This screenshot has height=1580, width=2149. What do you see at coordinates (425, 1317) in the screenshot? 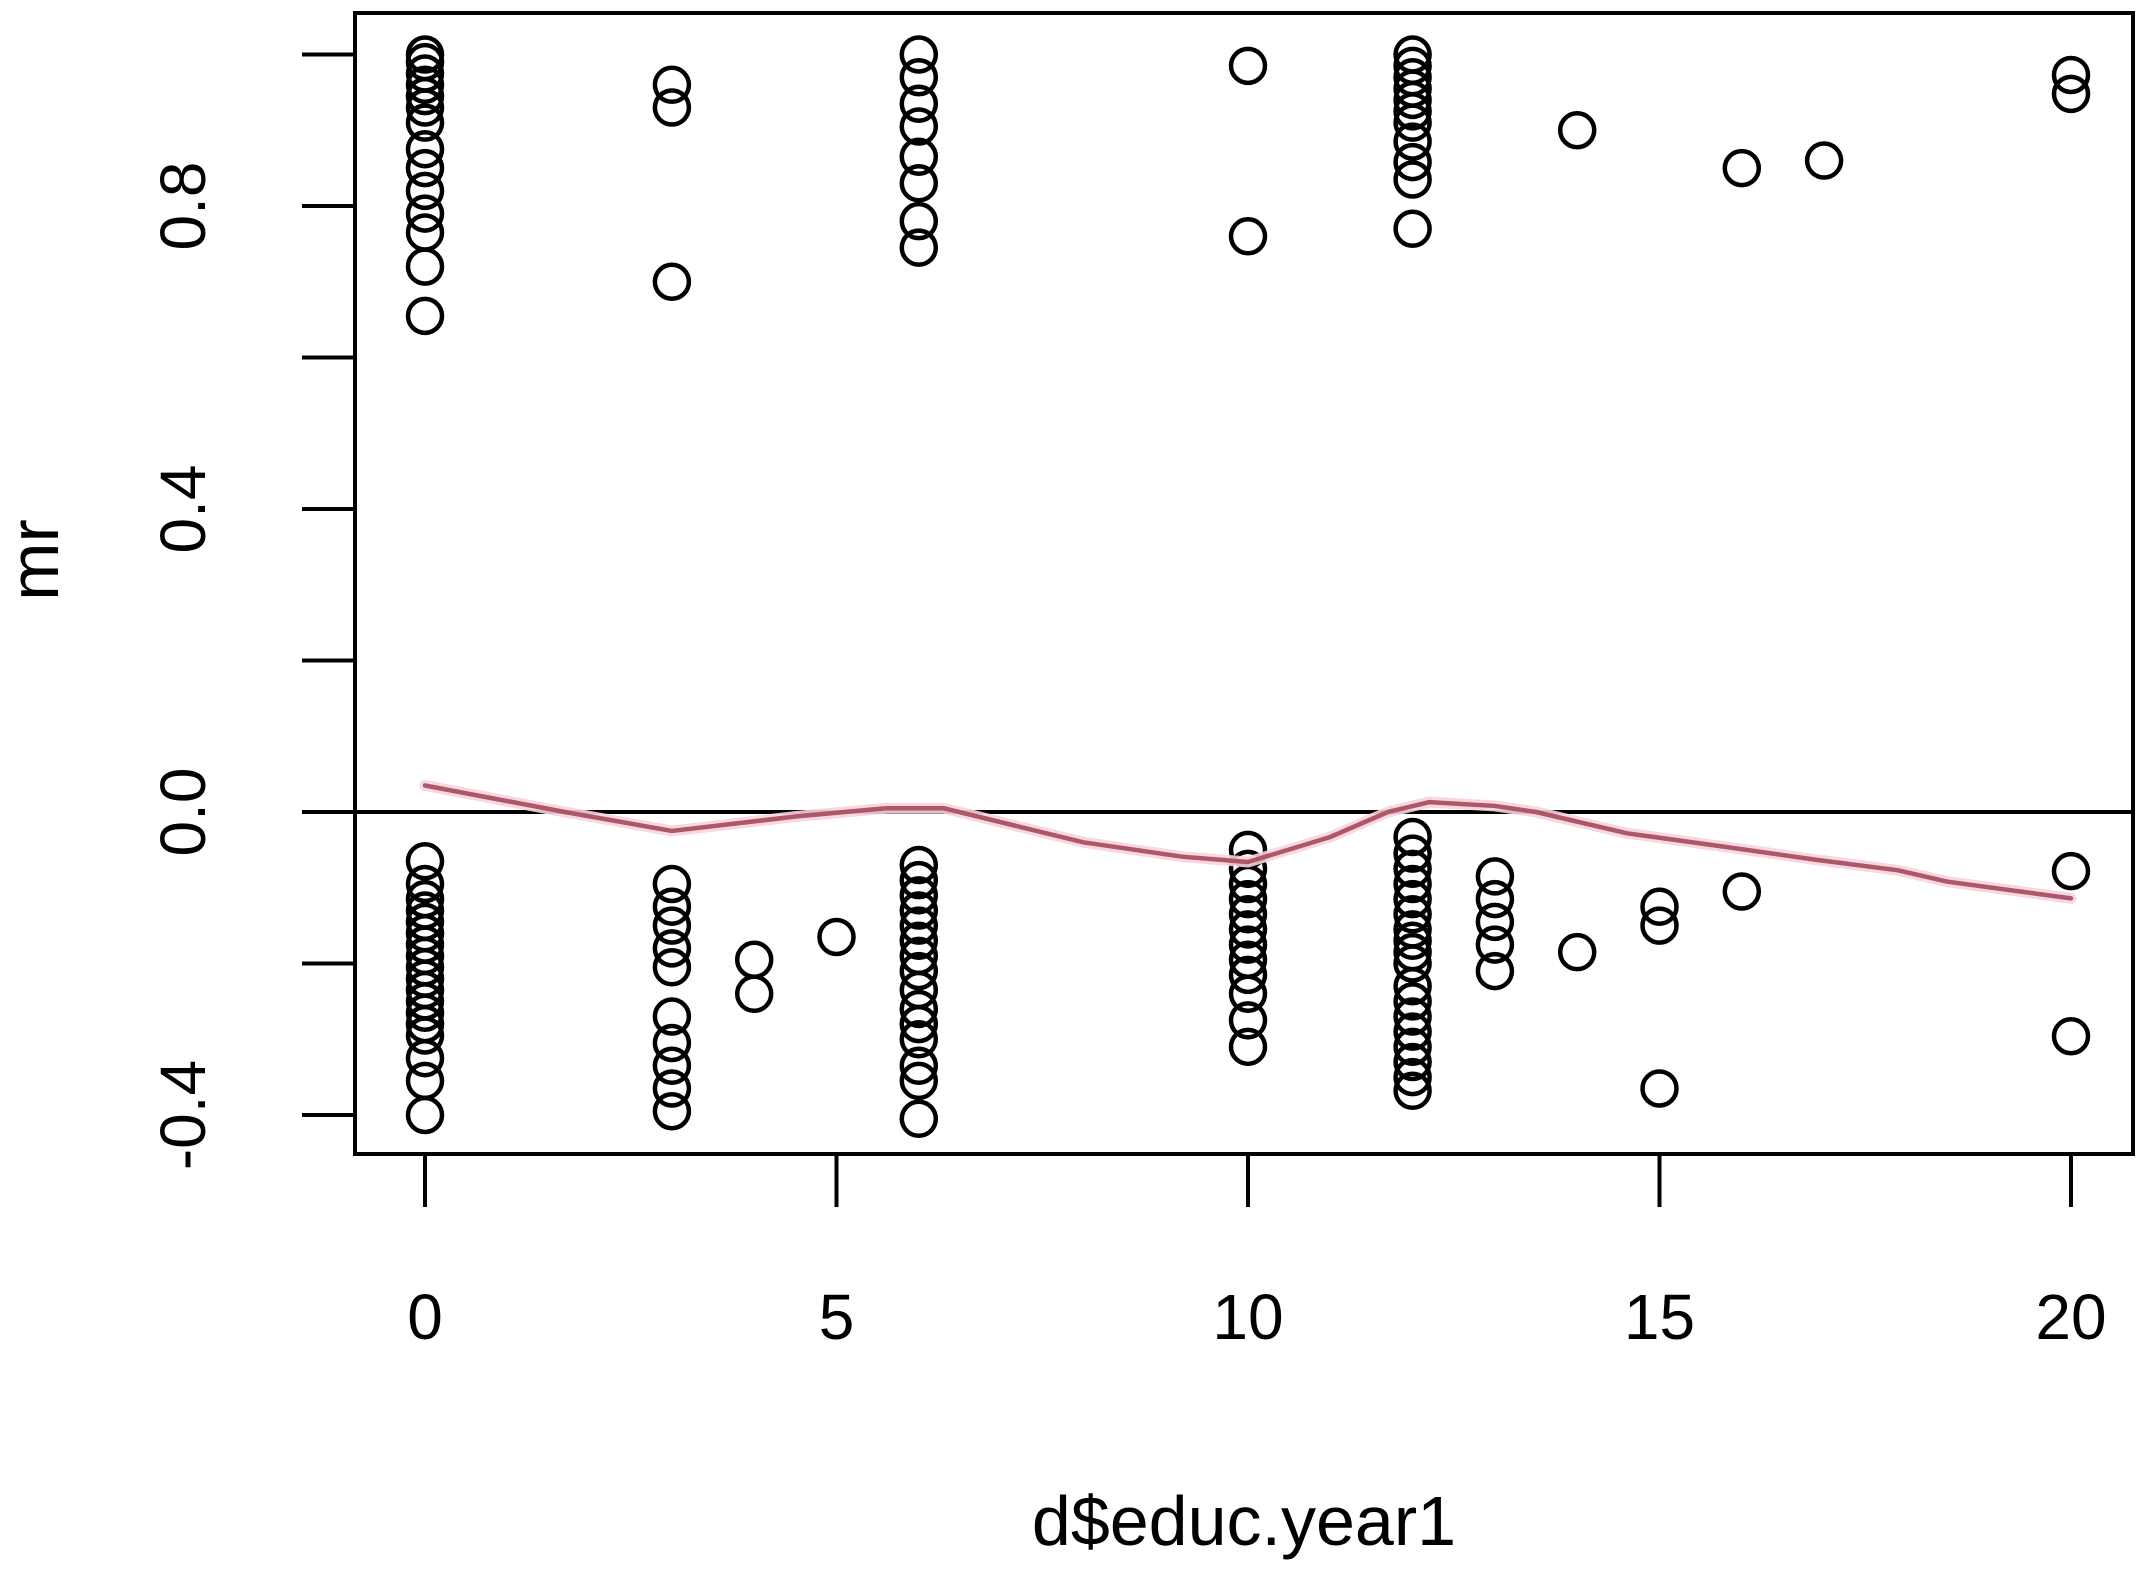
I see `x-tick-label: 0` at bounding box center [425, 1317].